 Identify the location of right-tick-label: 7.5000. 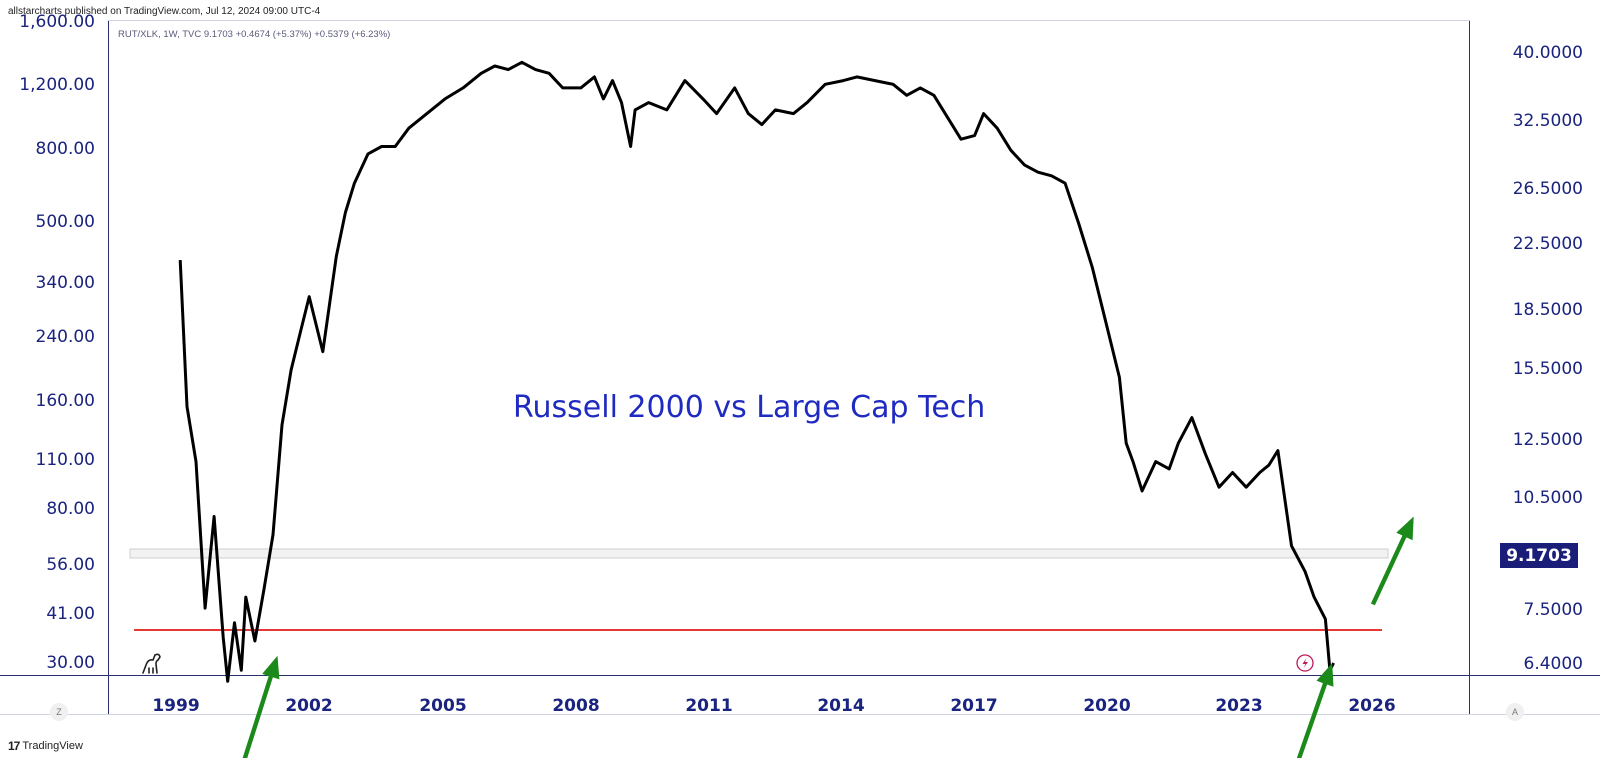
(1553, 610).